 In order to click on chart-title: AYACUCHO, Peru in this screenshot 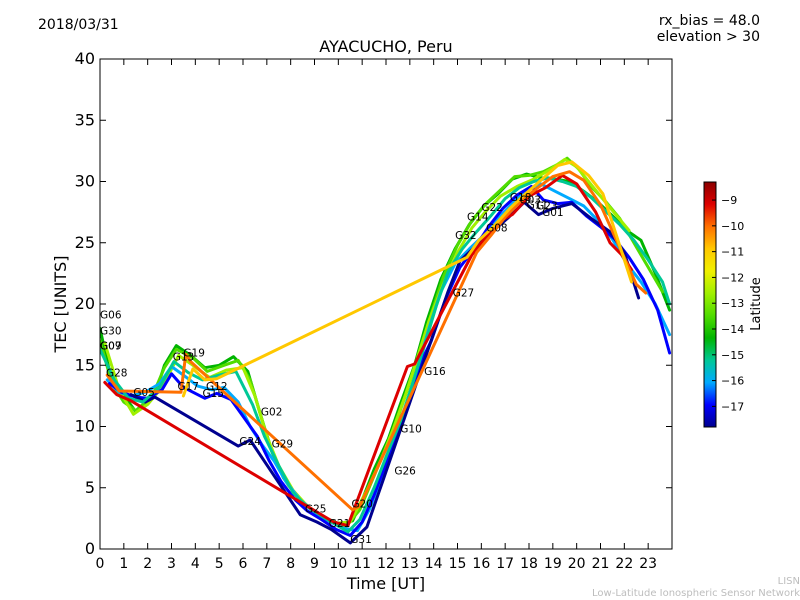, I will do `click(386, 46)`.